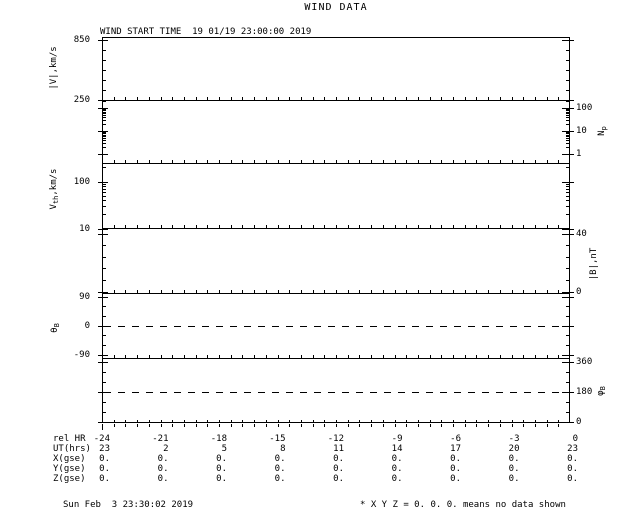 The image size is (640, 512). Describe the element at coordinates (128, 505) in the screenshot. I see `plot-generated-timestamp: Sun Feb 3 23:30:02 2019` at that location.